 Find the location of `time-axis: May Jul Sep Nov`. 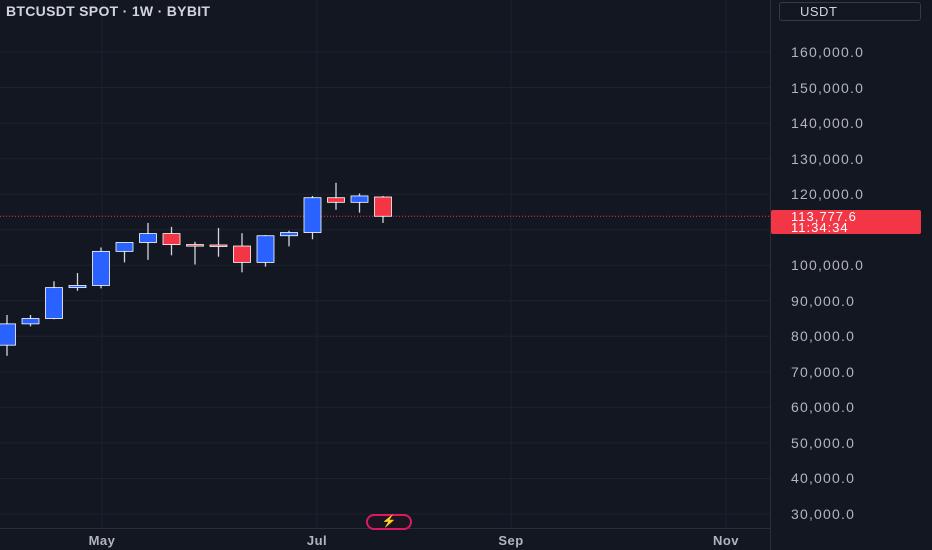

time-axis: May Jul Sep Nov is located at coordinates (385, 539).